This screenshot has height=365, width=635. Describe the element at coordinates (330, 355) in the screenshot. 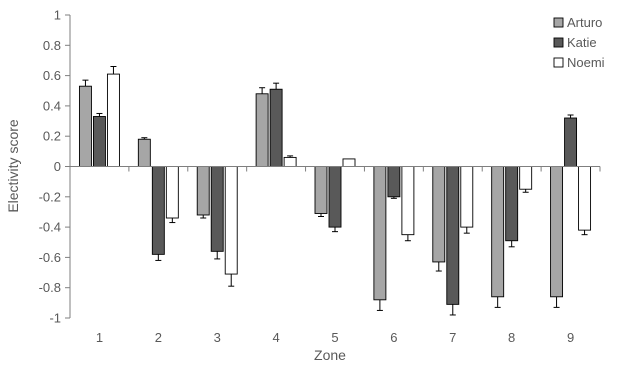

I see `x-axis-title: Zone` at that location.